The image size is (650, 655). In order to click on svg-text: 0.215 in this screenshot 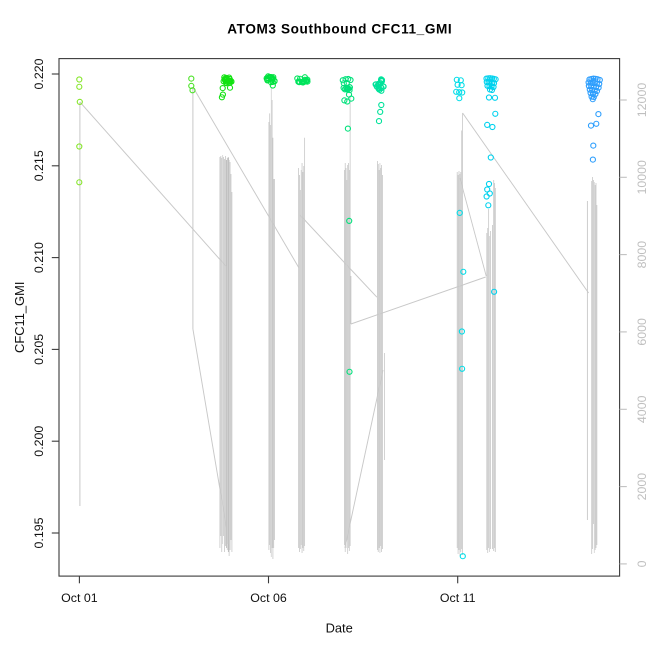, I will do `click(39, 165)`.